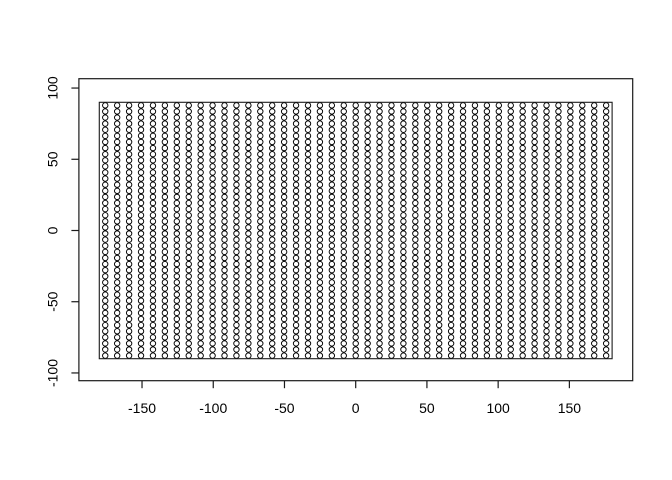 The image size is (672, 480). I want to click on x-axis-tick-label: 150, so click(570, 408).